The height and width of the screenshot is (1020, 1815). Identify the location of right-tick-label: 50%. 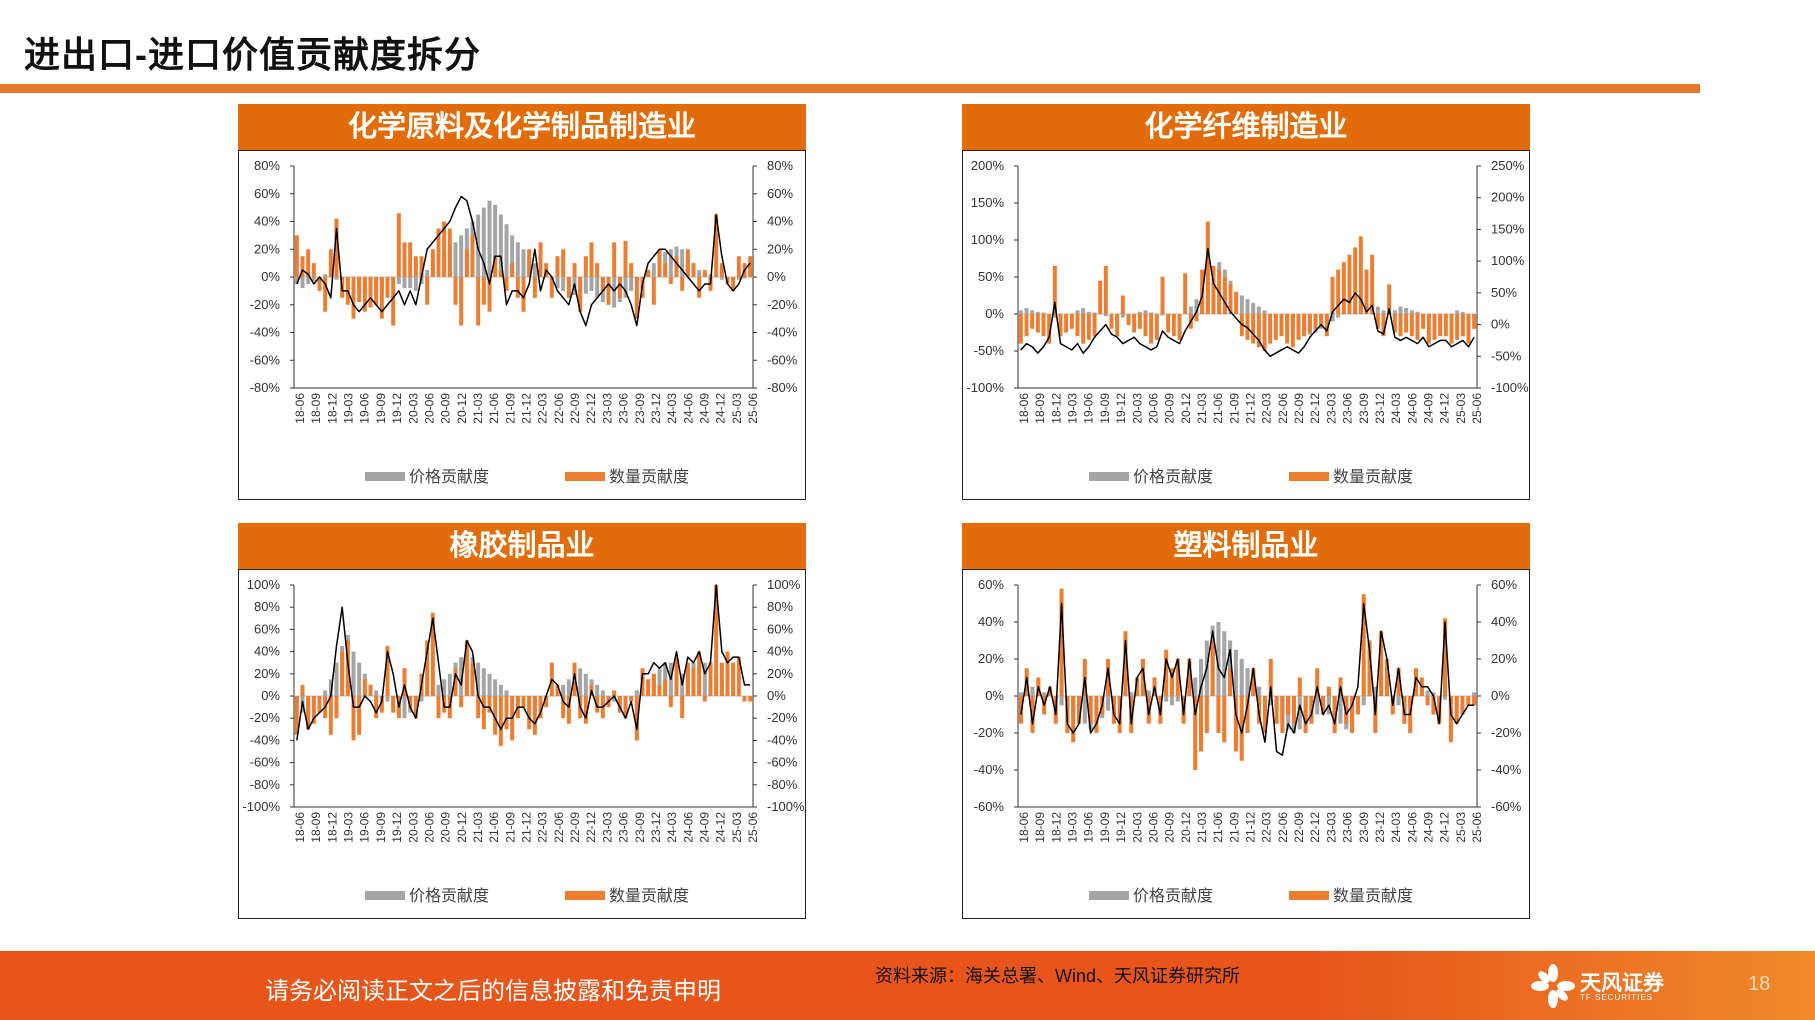
(1504, 292).